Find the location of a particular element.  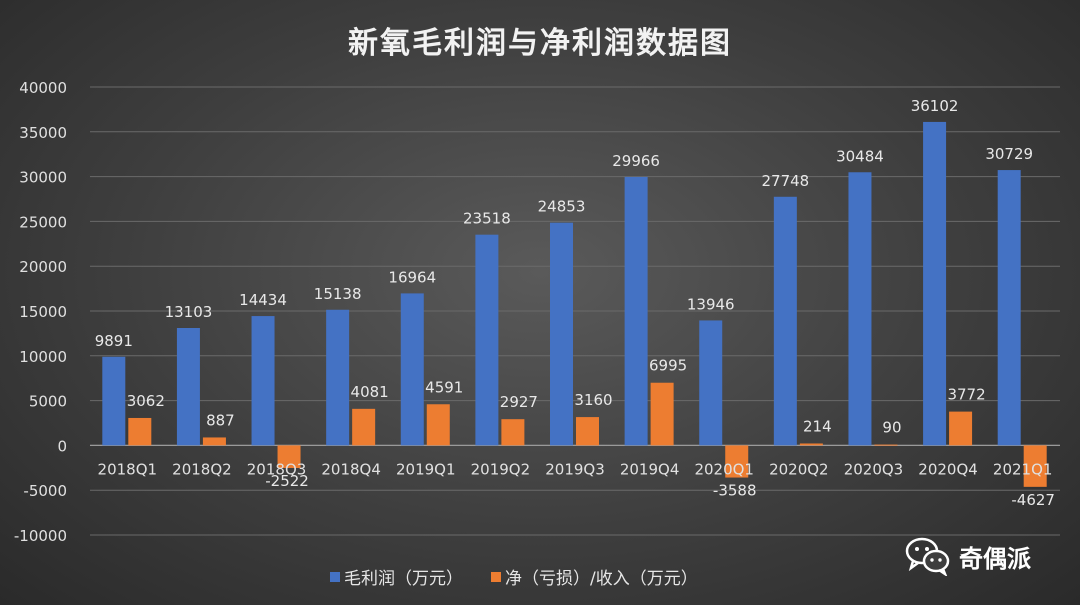

x-tick-label: 2019Q4 is located at coordinates (650, 469).